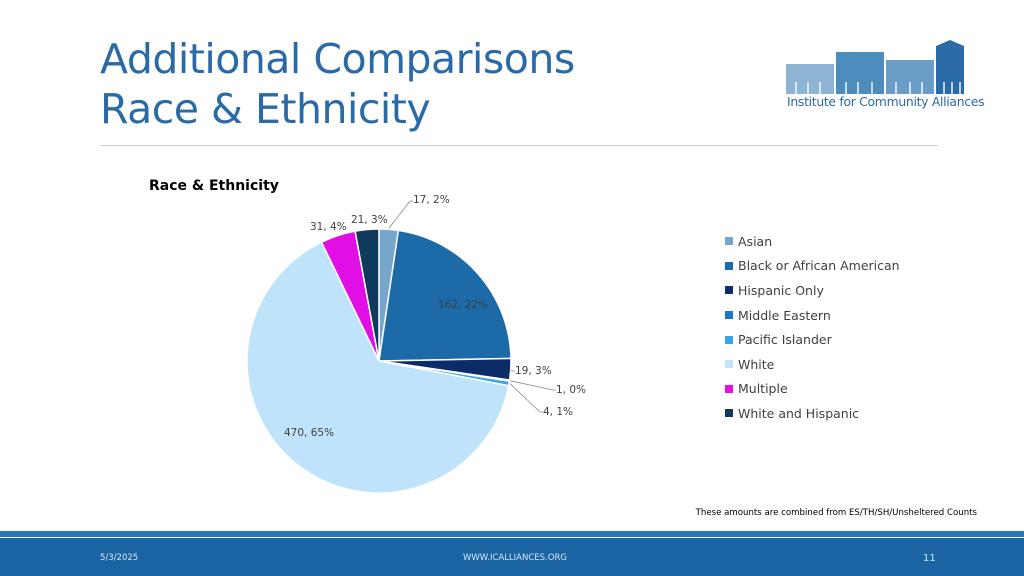 Image resolution: width=1024 pixels, height=576 pixels. Describe the element at coordinates (729, 413) in the screenshot. I see `legend-swatch-white-and-hispanic` at that location.